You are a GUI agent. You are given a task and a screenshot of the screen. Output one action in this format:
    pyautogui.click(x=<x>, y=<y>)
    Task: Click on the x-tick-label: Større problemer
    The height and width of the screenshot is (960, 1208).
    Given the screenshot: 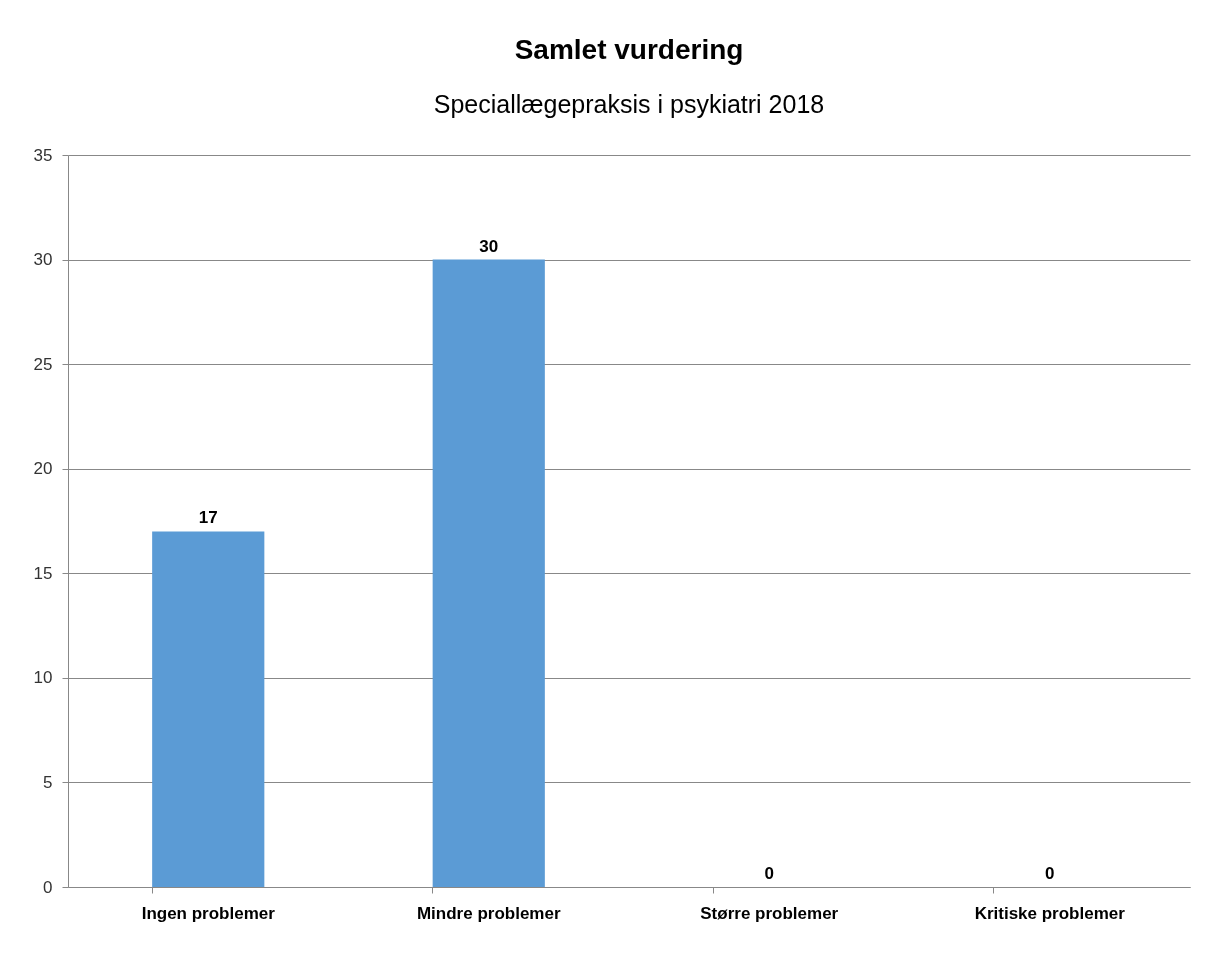 What is the action you would take?
    pyautogui.click(x=769, y=913)
    